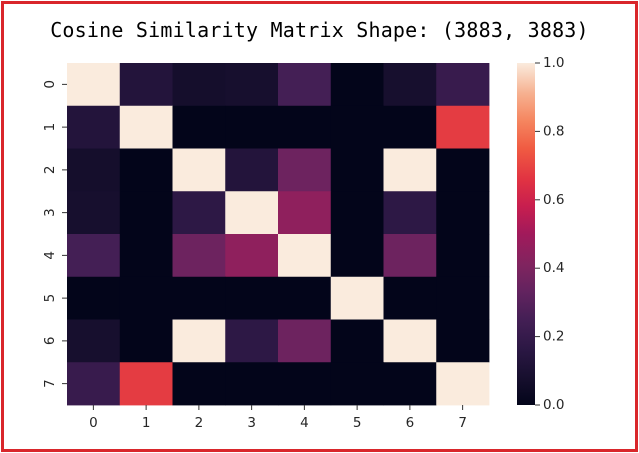 This screenshot has width=639, height=453. Describe the element at coordinates (50, 341) in the screenshot. I see `y-tick-label: 6` at that location.